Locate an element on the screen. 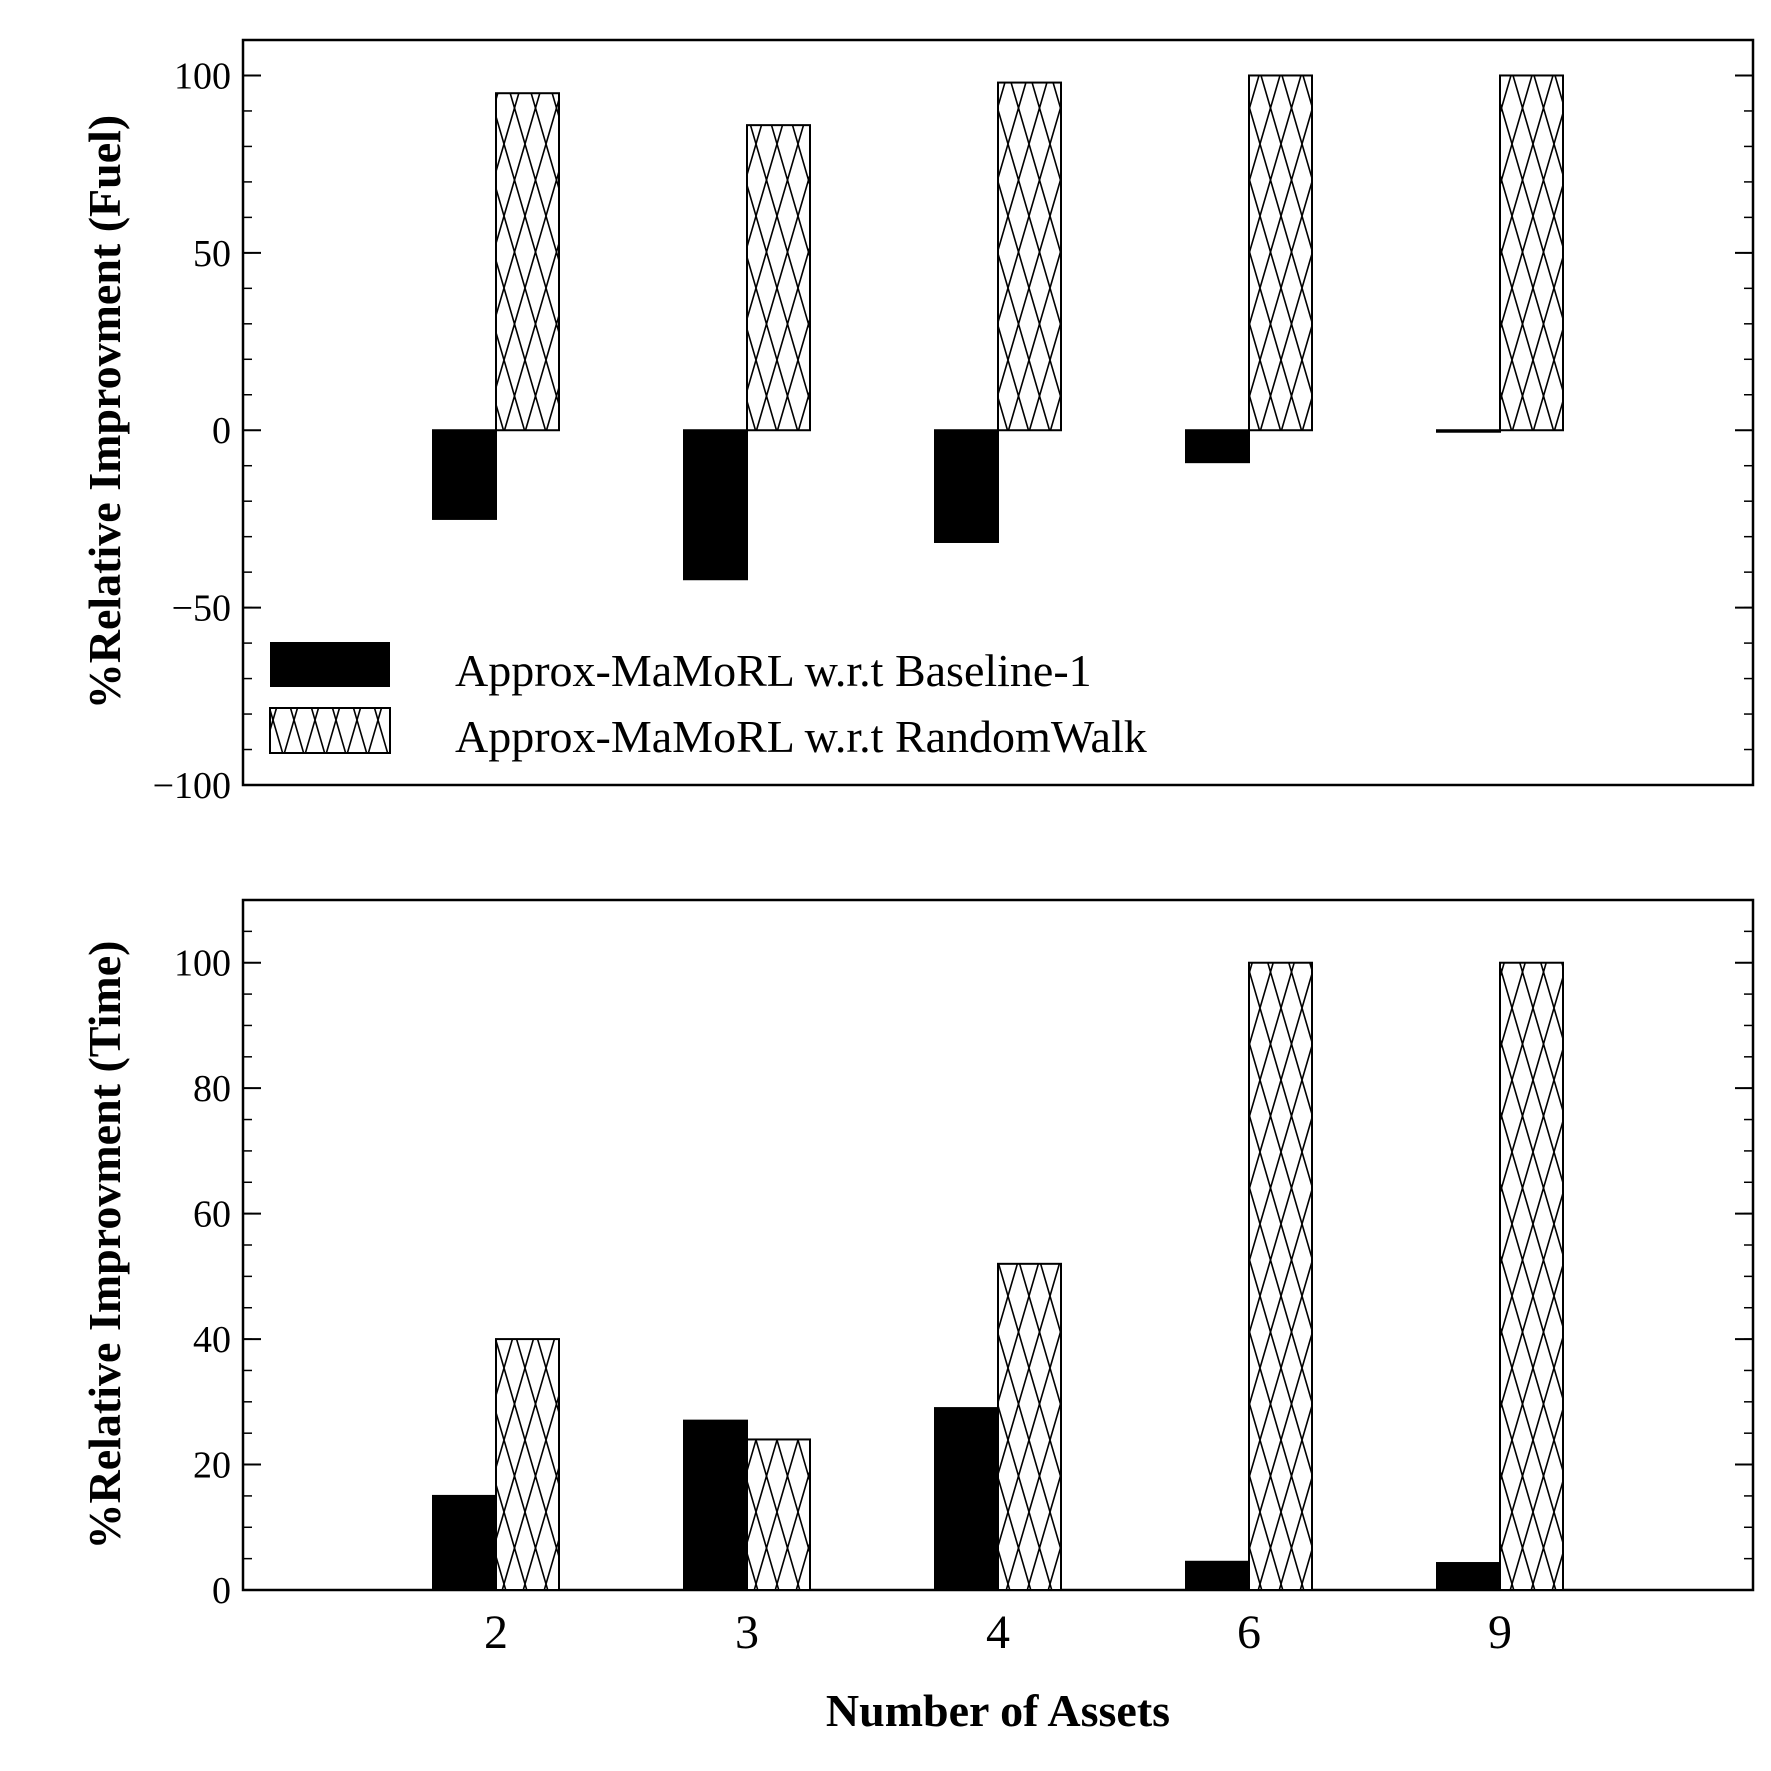 Image resolution: width=1771 pixels, height=1771 pixels. fuel-y-tick-label: 50 is located at coordinates (212, 254).